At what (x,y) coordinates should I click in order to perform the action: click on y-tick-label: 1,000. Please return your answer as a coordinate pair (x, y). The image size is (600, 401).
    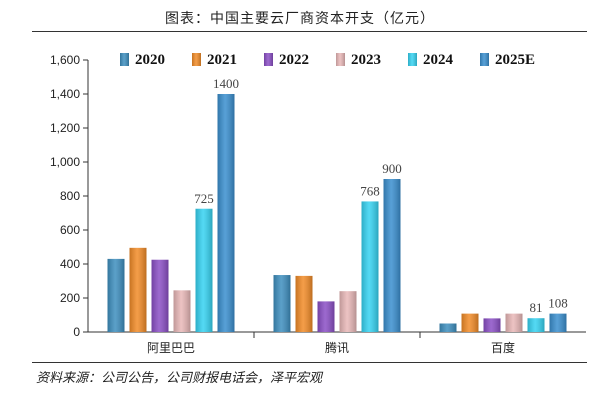
    Looking at the image, I should click on (65, 162).